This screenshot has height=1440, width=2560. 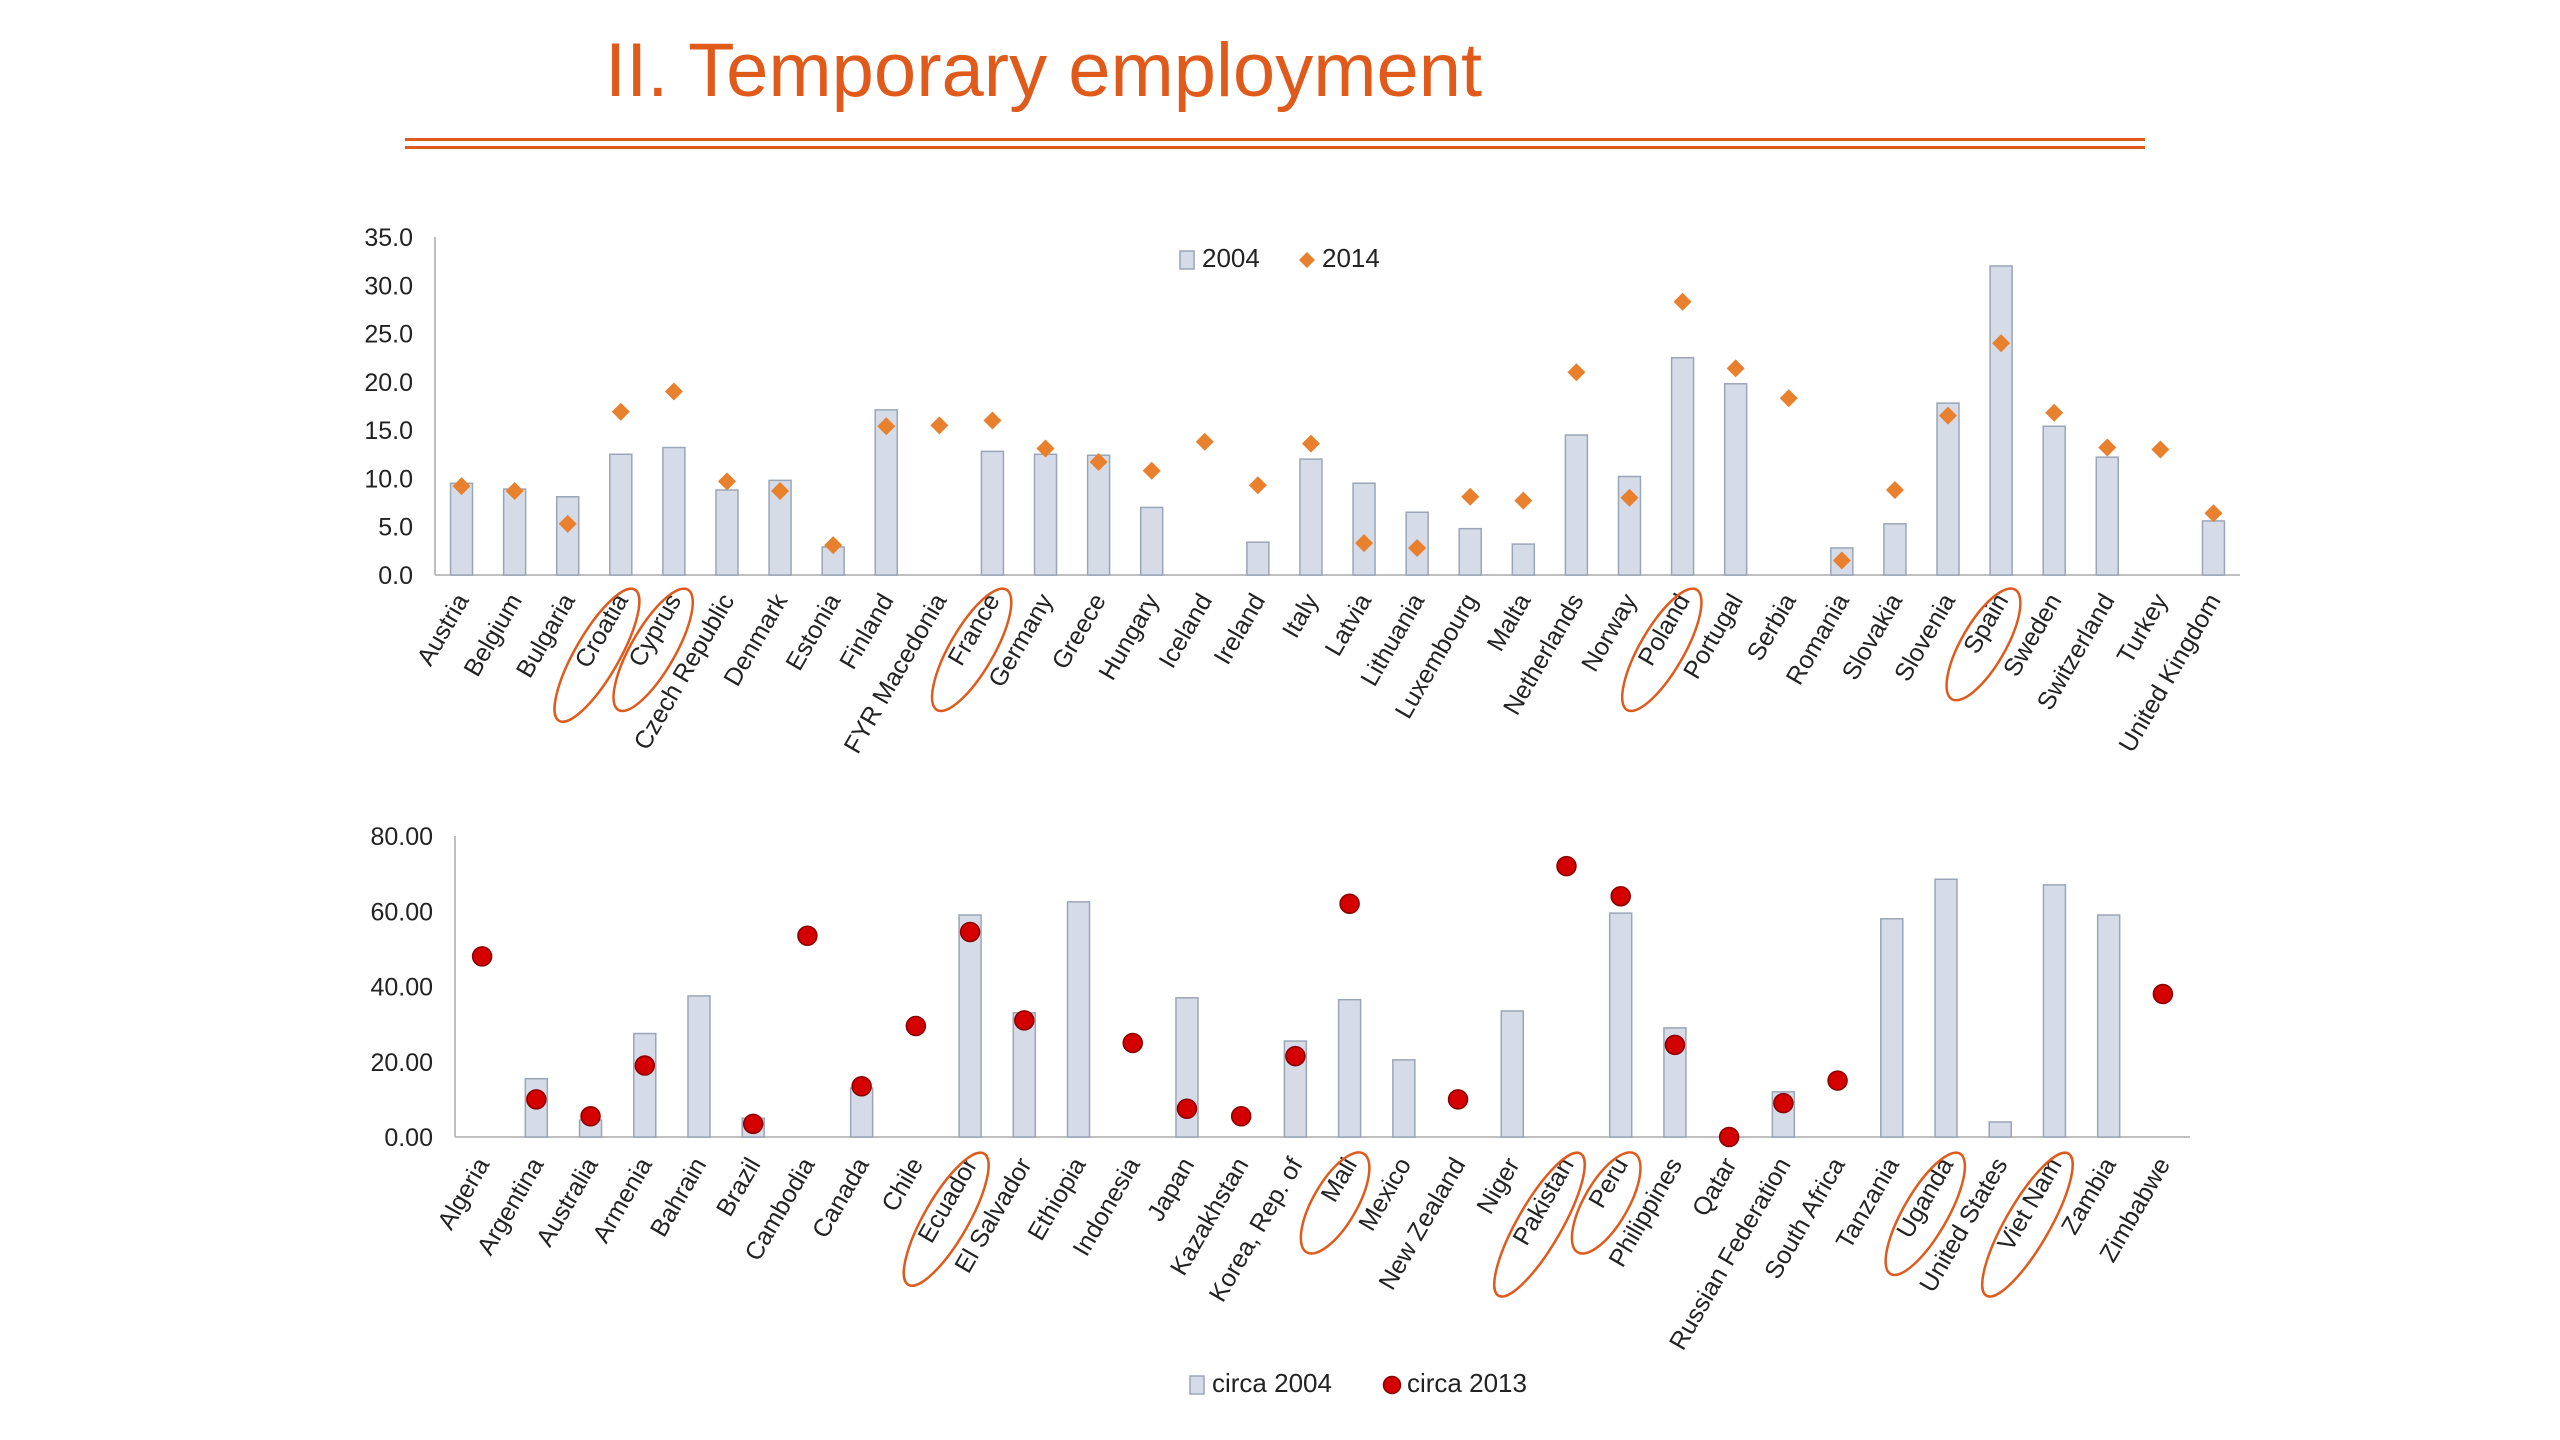 I want to click on y-tick-label: 0.0, so click(x=395, y=576).